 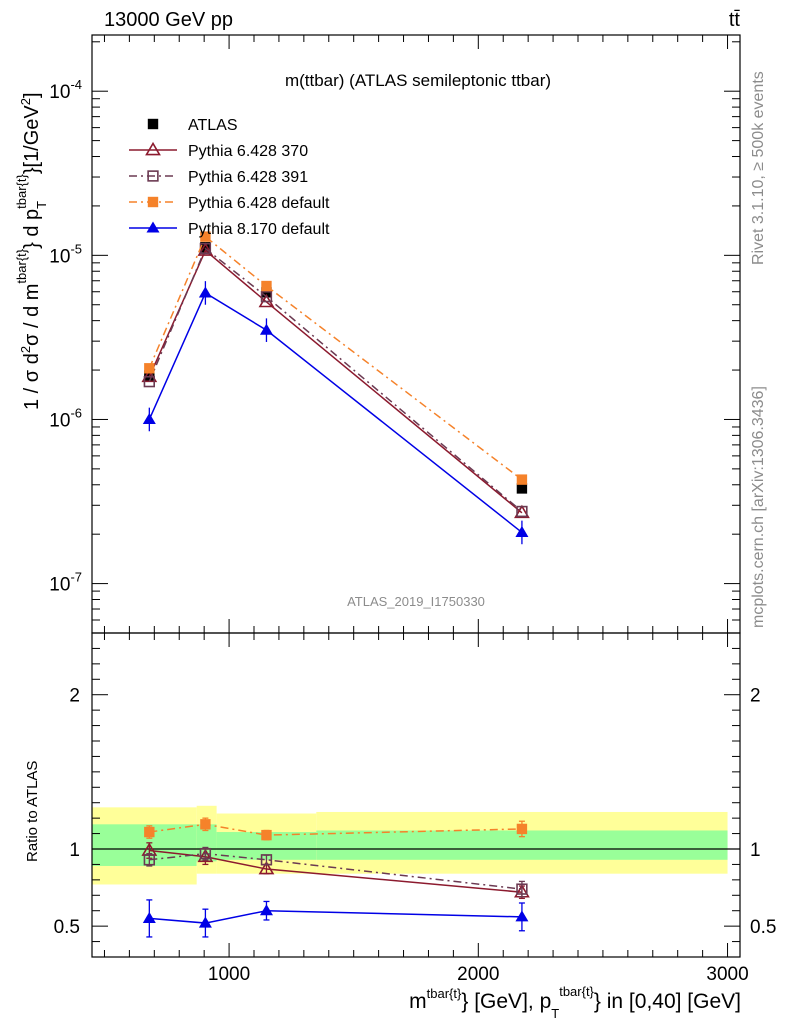 What do you see at coordinates (32, 811) in the screenshot?
I see `ratio-y-axis-label: Ratio to ATLAS` at bounding box center [32, 811].